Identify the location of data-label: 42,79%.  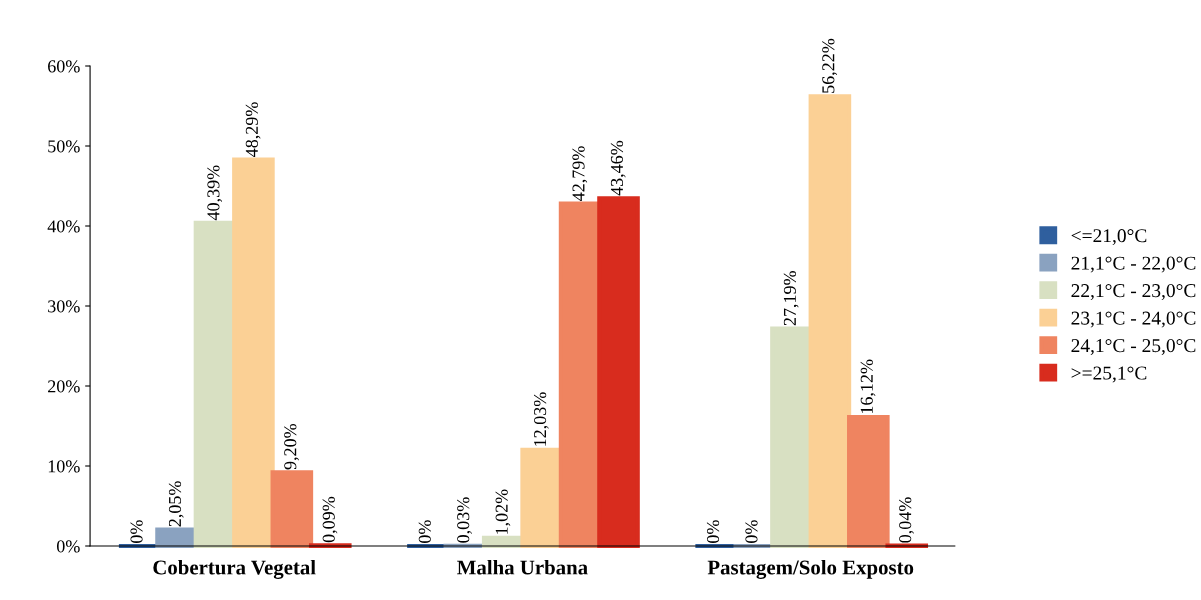
(580, 173).